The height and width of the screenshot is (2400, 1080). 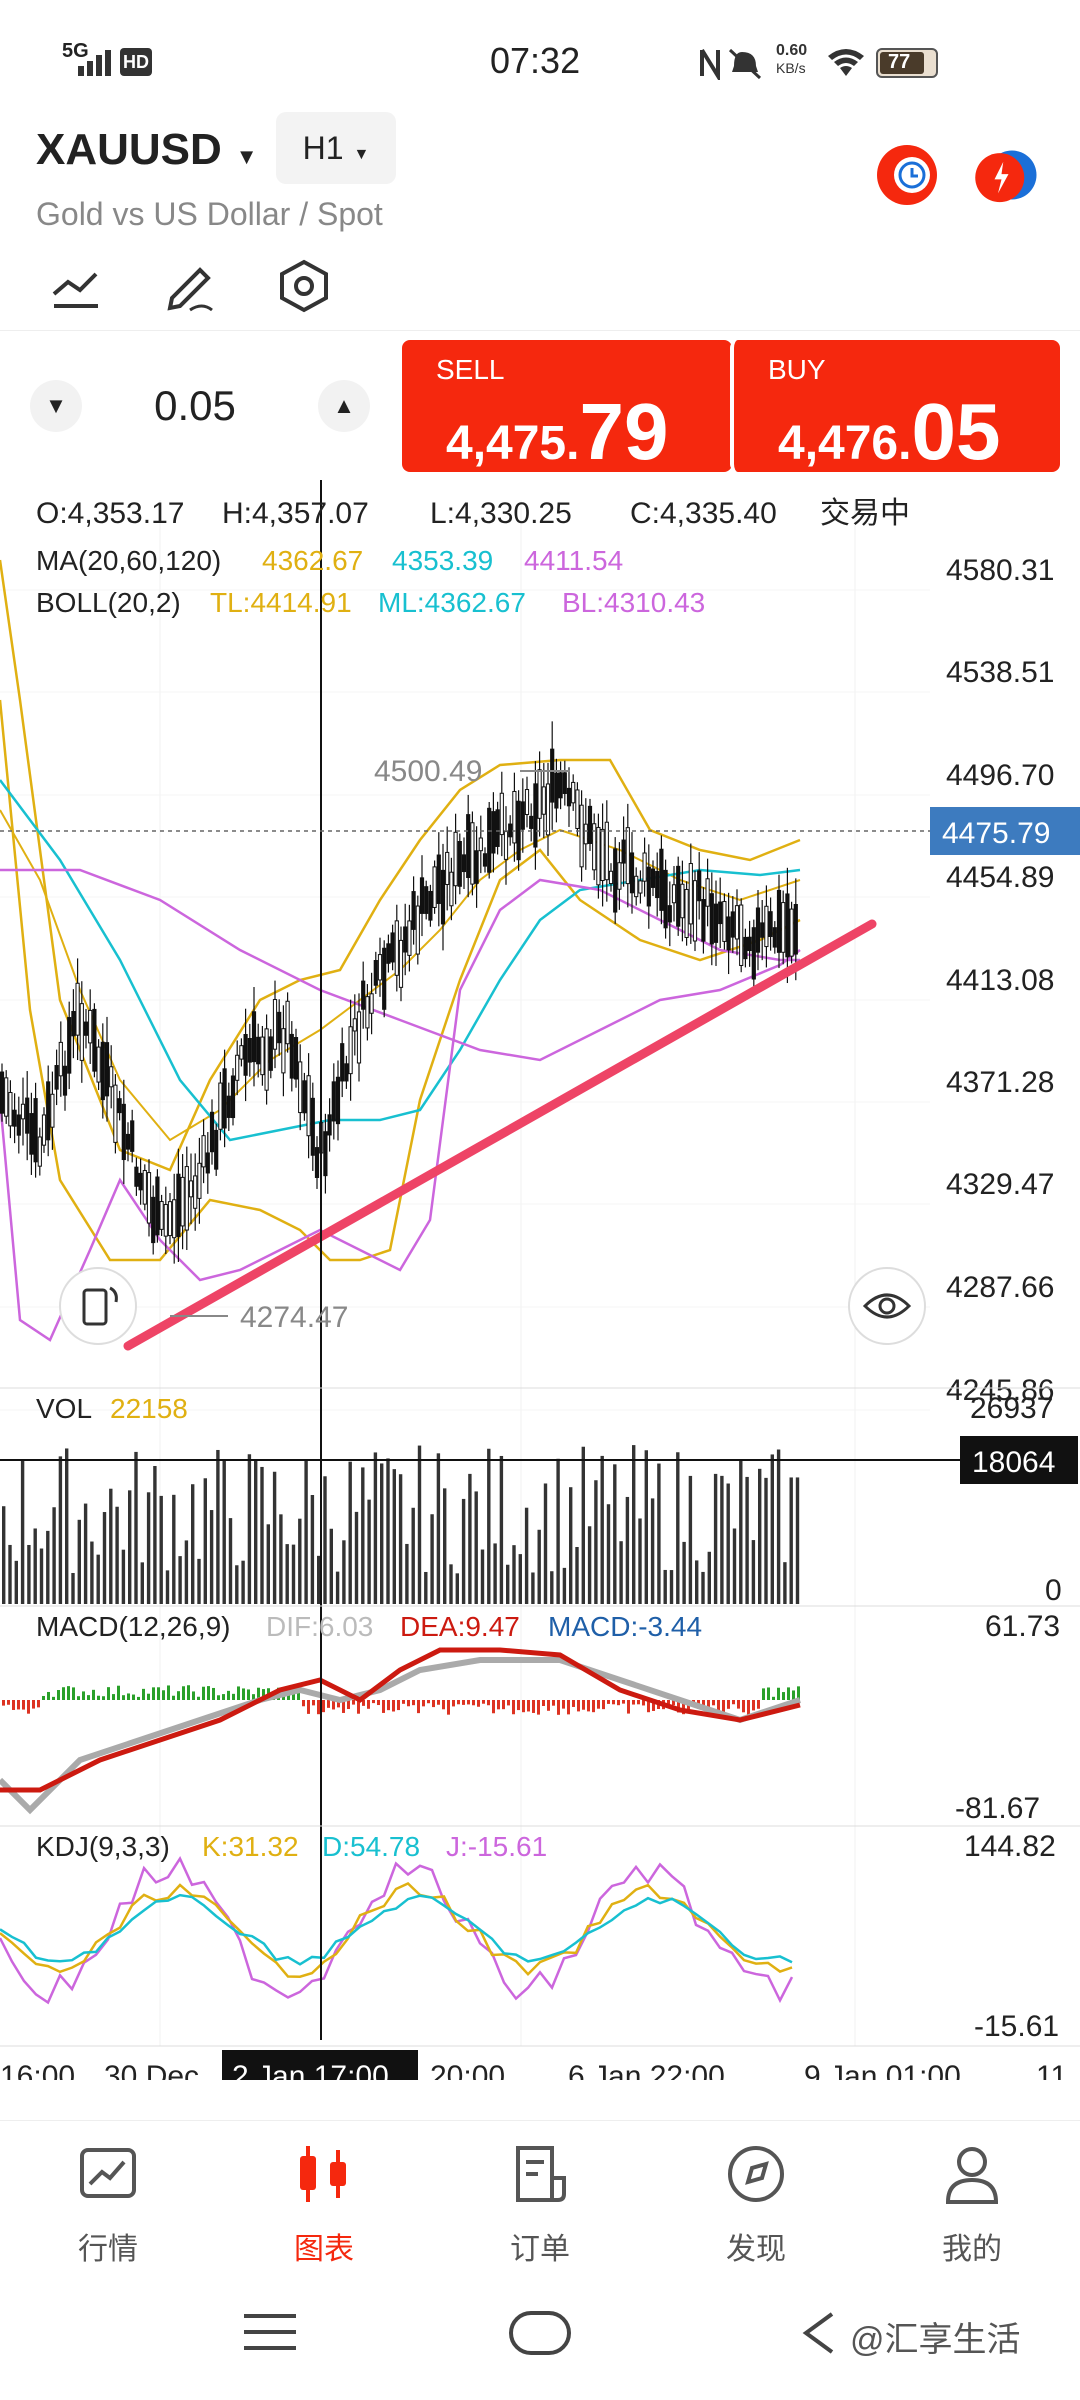 I want to click on signal-label: 5G, so click(x=75, y=51).